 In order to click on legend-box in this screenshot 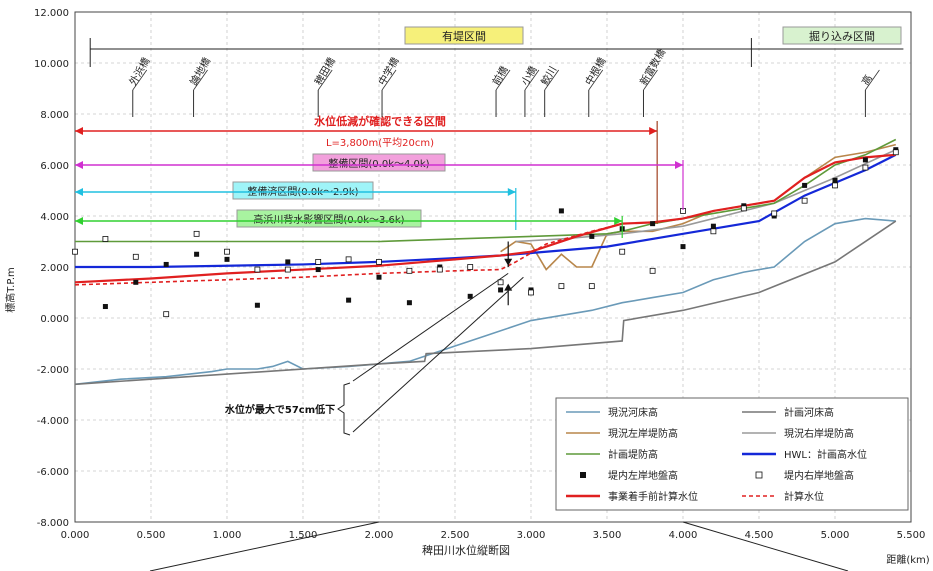, I will do `click(732, 454)`.